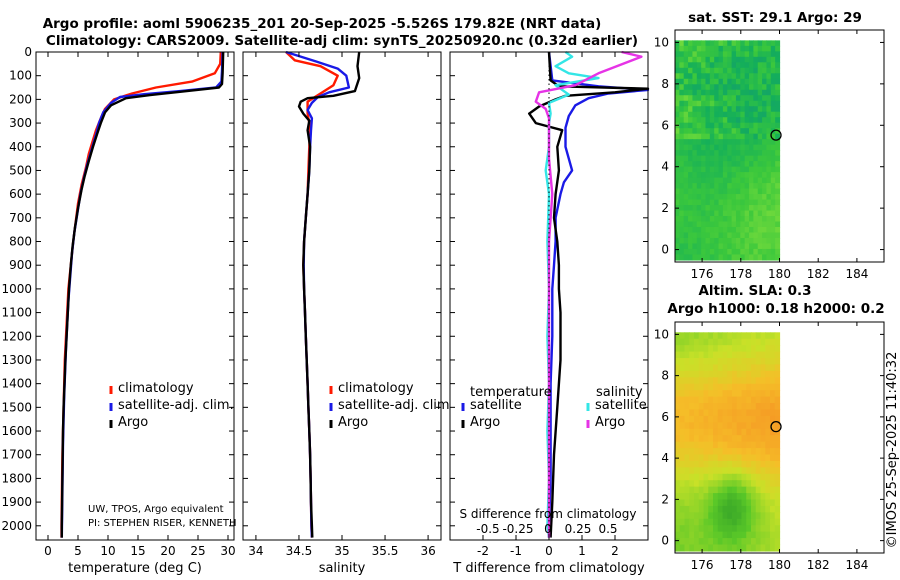  Describe the element at coordinates (665, 208) in the screenshot. I see `y-tick-label: 2` at that location.